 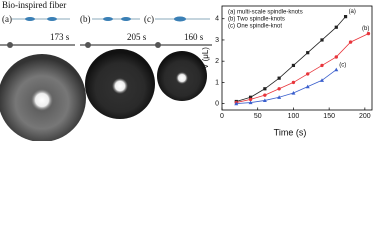 I want to click on legend-entry: (a) multi-scale spindle-knots, so click(x=265, y=13).